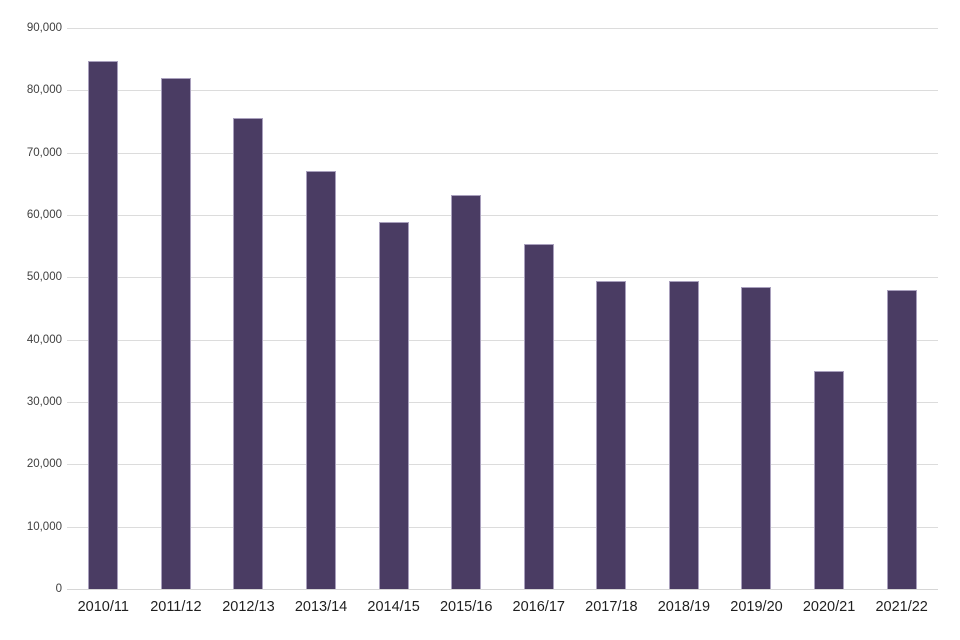 The image size is (960, 640). Describe the element at coordinates (44, 277) in the screenshot. I see `y-tick-label: 50,000` at that location.